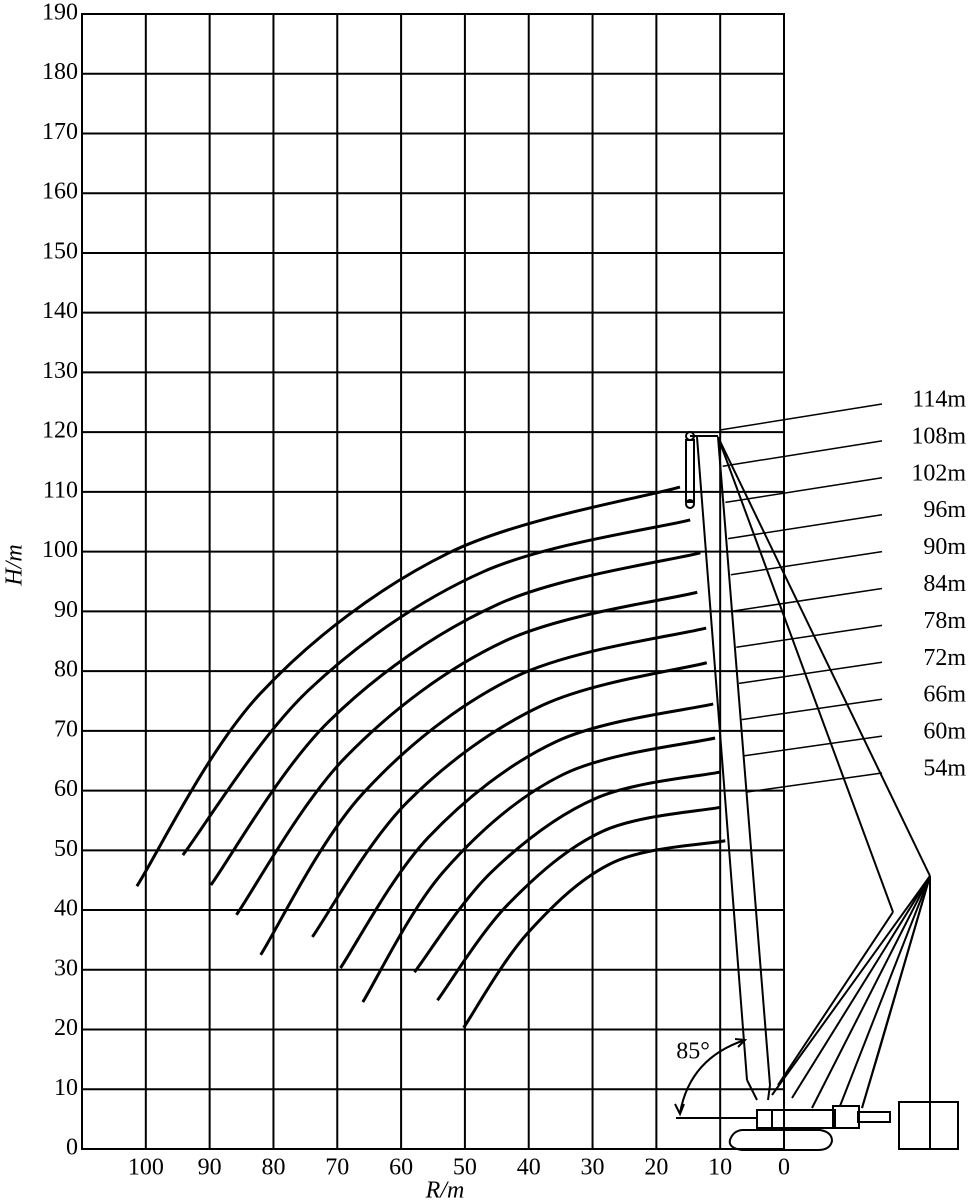 Image resolution: width=968 pixels, height=1203 pixels. What do you see at coordinates (60, 431) in the screenshot?
I see `y-tick-label: 120` at bounding box center [60, 431].